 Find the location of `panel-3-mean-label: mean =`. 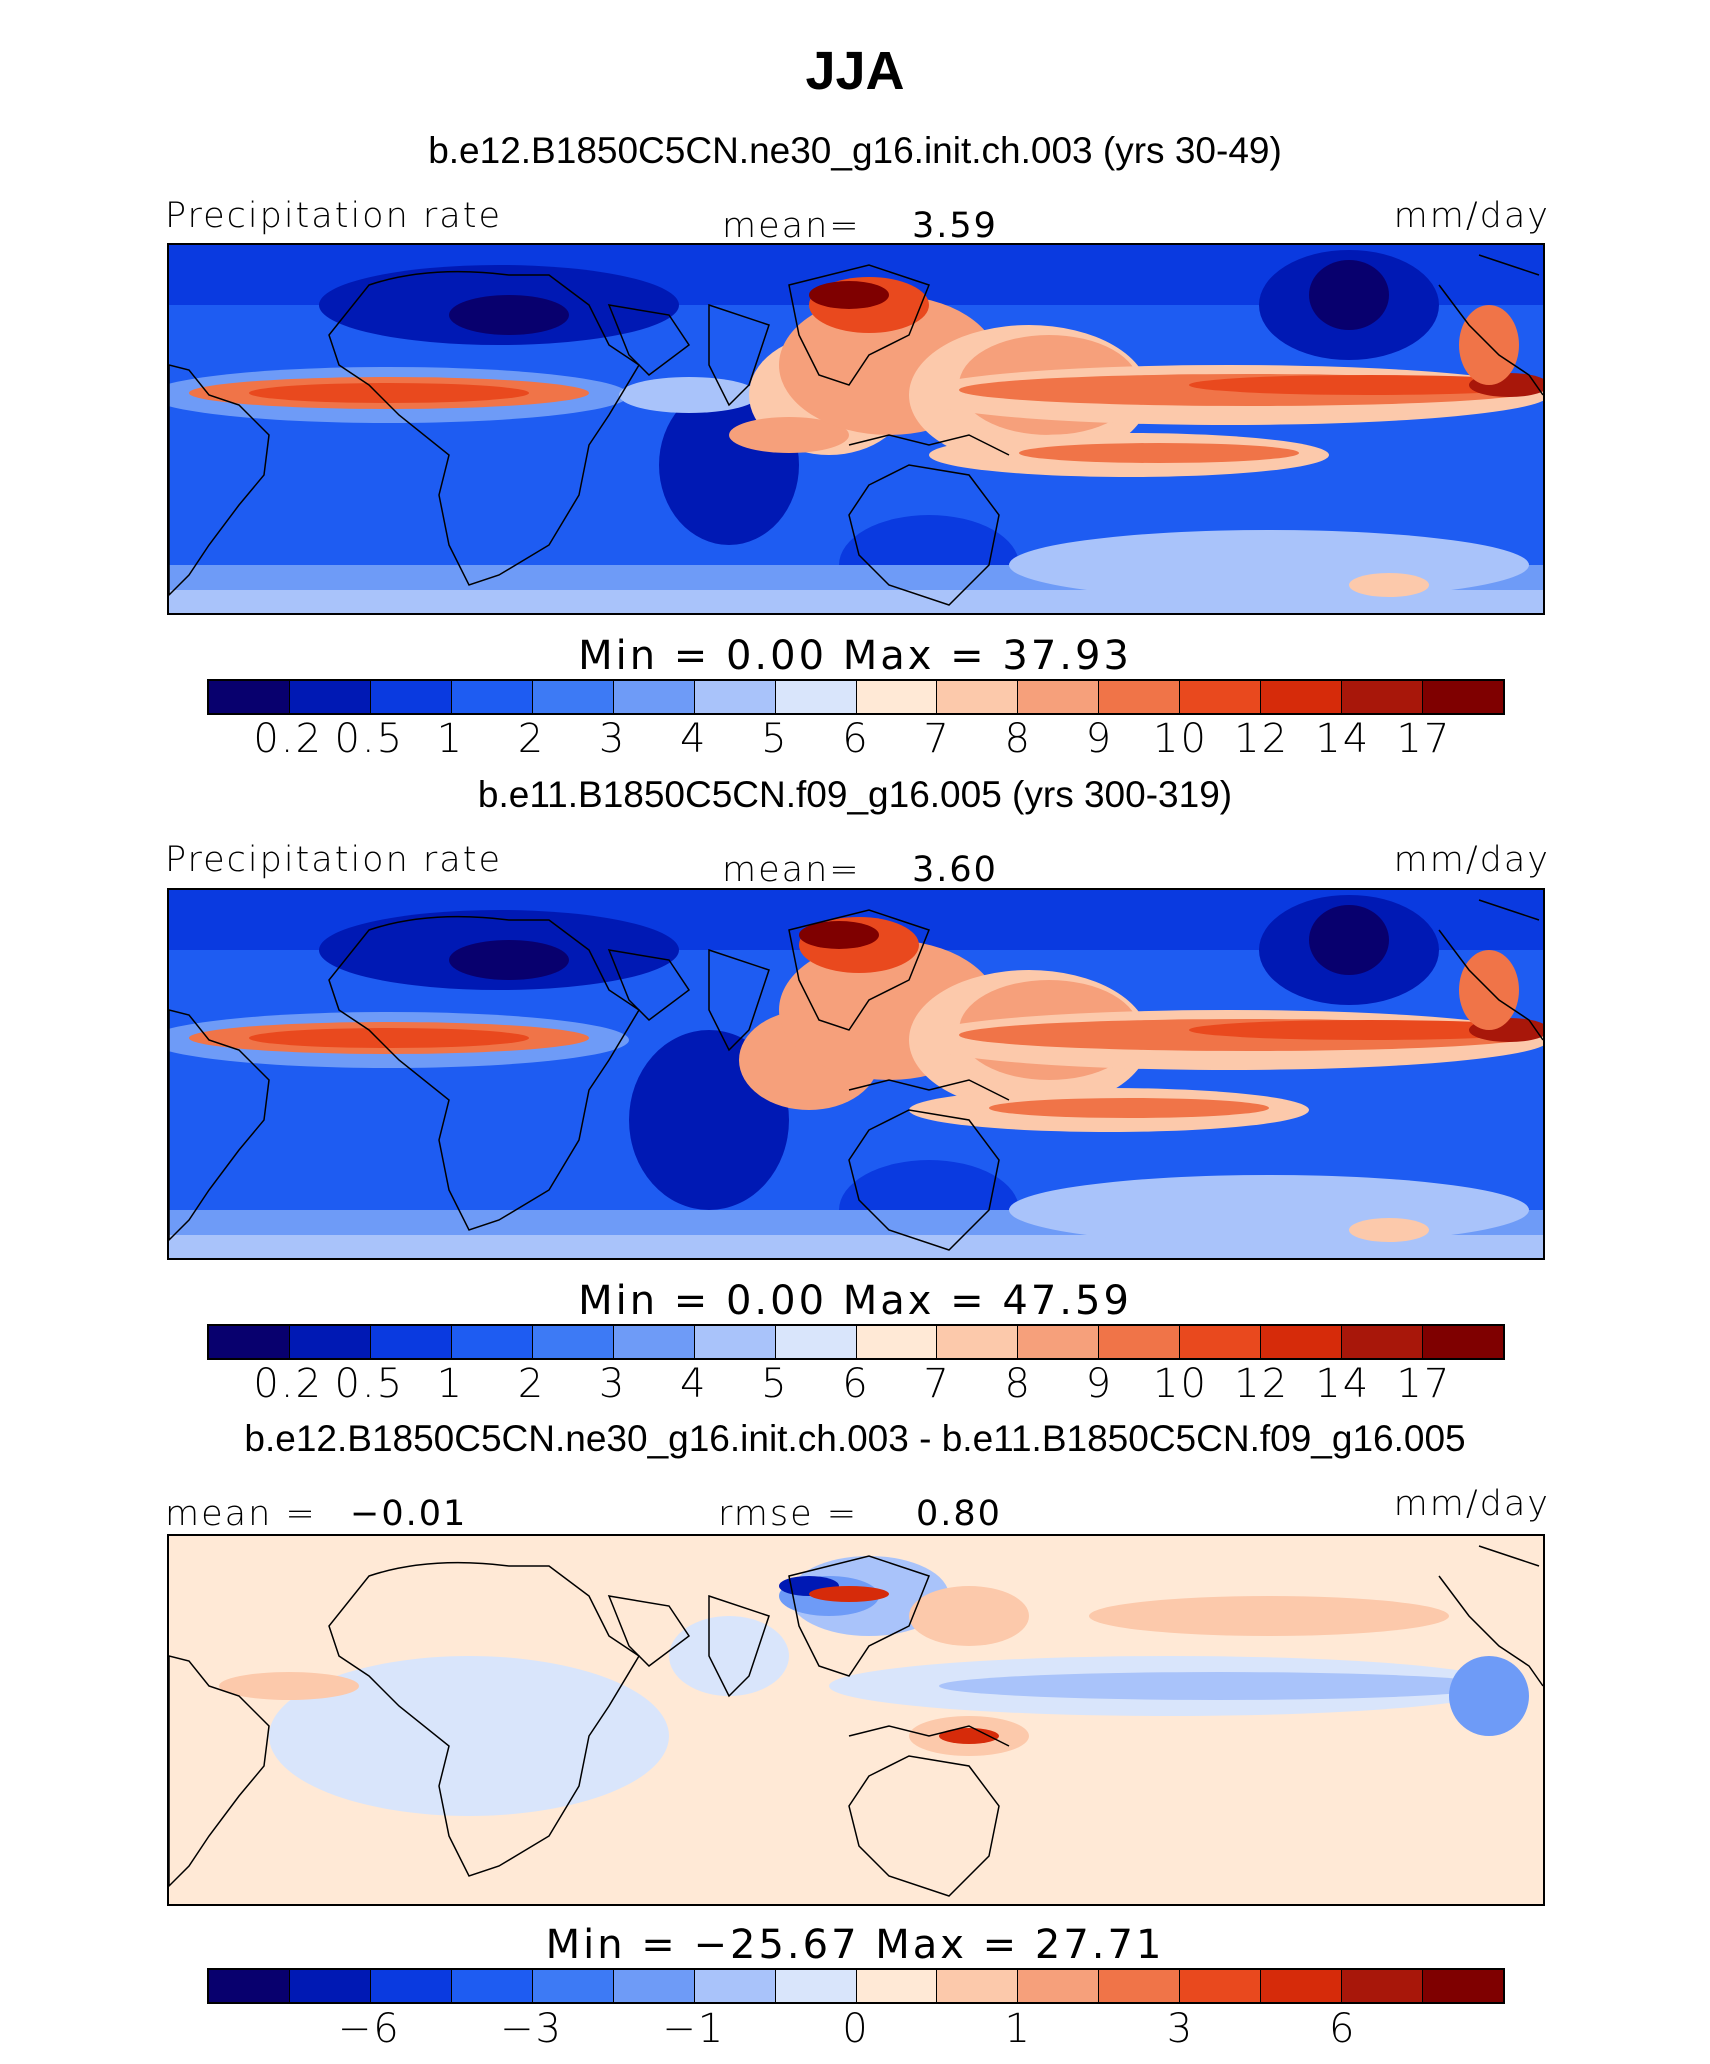

panel-3-mean-label: mean = is located at coordinates (241, 1514).